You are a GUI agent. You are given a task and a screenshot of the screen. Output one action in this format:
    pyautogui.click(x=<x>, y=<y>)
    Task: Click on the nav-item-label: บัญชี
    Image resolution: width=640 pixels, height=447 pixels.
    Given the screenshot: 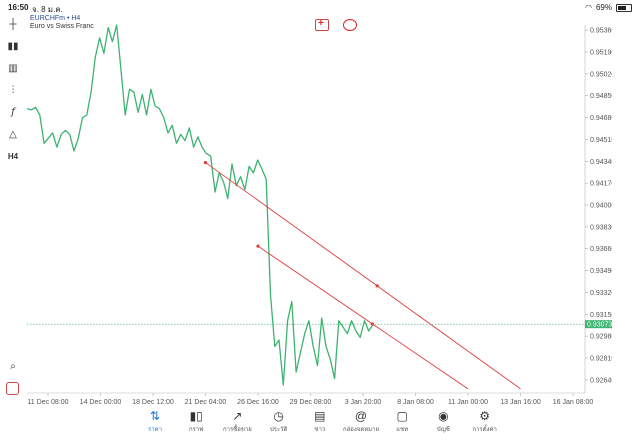 What is the action you would take?
    pyautogui.click(x=443, y=430)
    